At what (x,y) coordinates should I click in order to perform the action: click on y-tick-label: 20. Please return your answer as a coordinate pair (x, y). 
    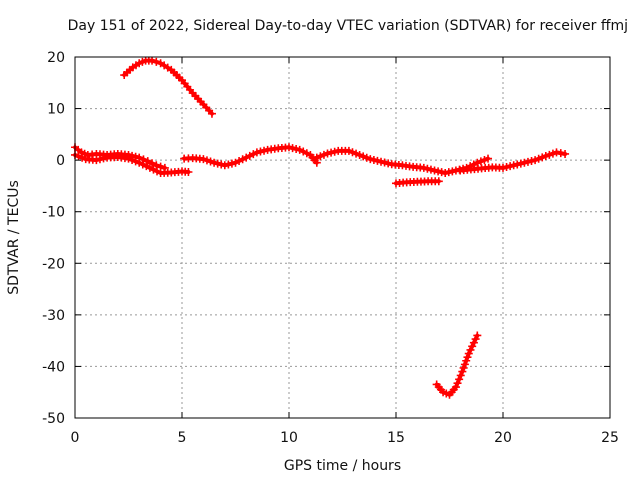
    Looking at the image, I should click on (56, 58).